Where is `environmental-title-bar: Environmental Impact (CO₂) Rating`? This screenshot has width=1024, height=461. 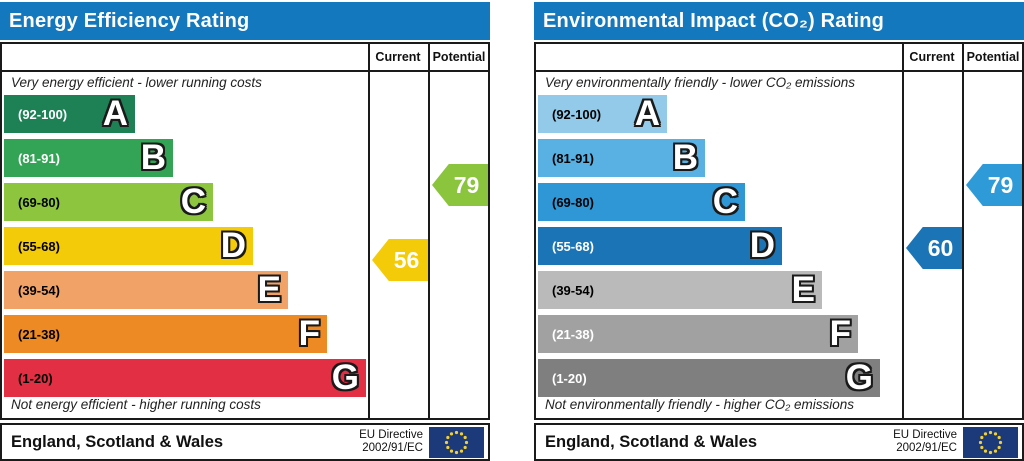
environmental-title-bar: Environmental Impact (CO₂) Rating is located at coordinates (779, 21).